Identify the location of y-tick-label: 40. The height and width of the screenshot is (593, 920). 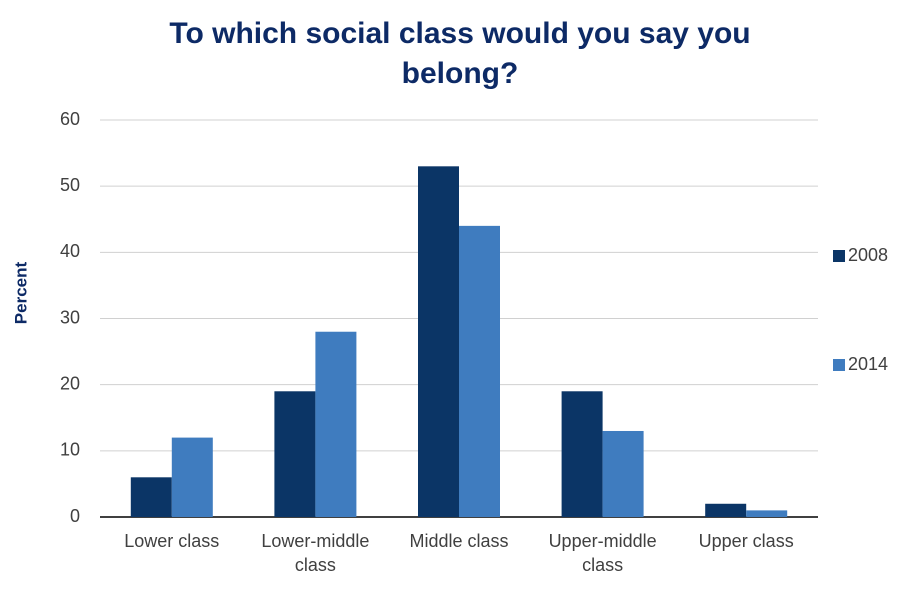
(70, 251).